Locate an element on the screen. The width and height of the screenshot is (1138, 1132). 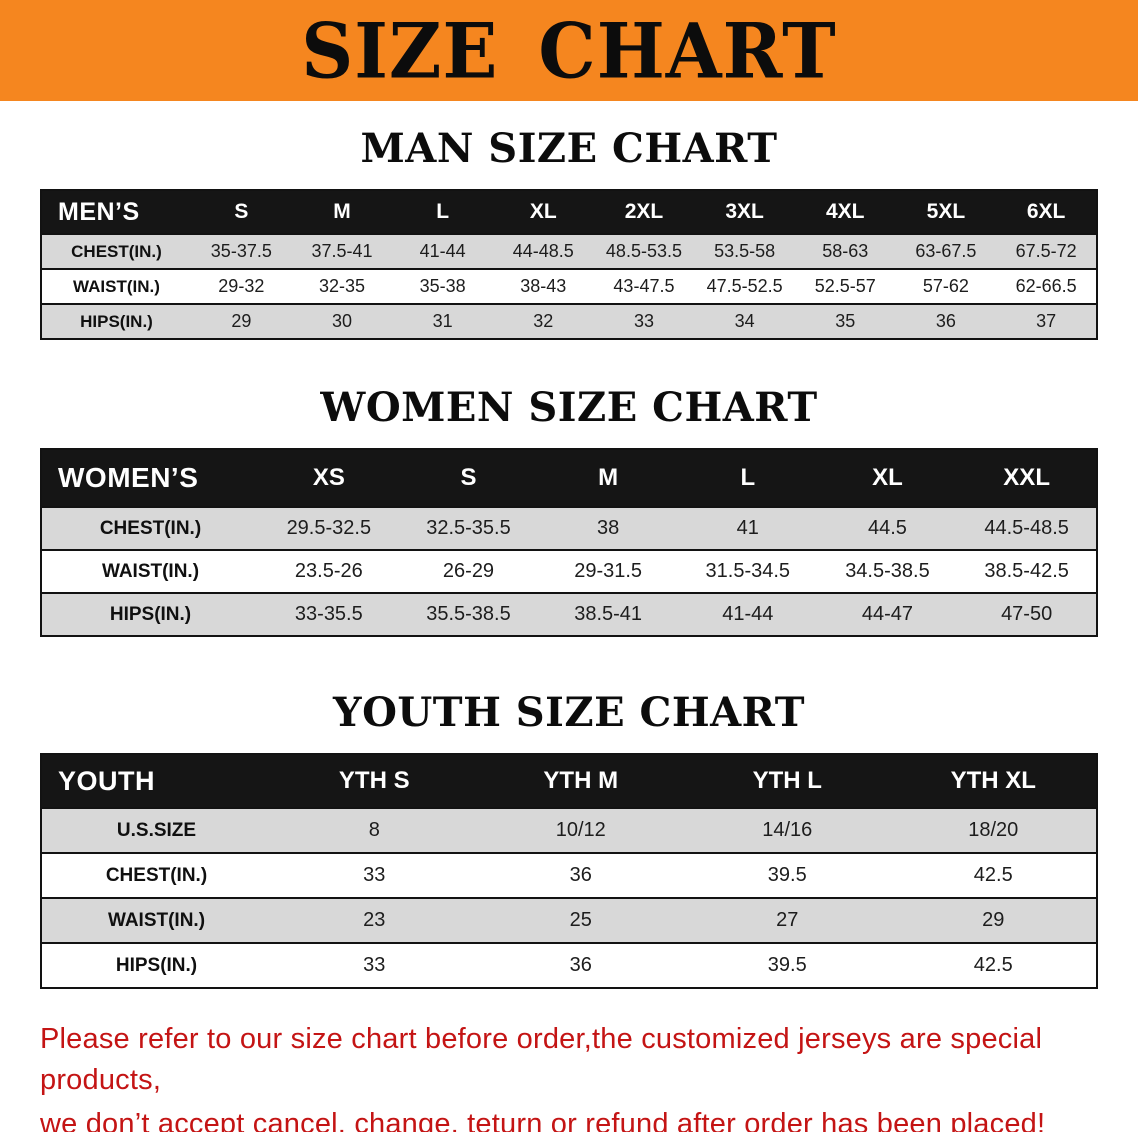
size-value-cell: 67.5-72 is located at coordinates (1046, 251).